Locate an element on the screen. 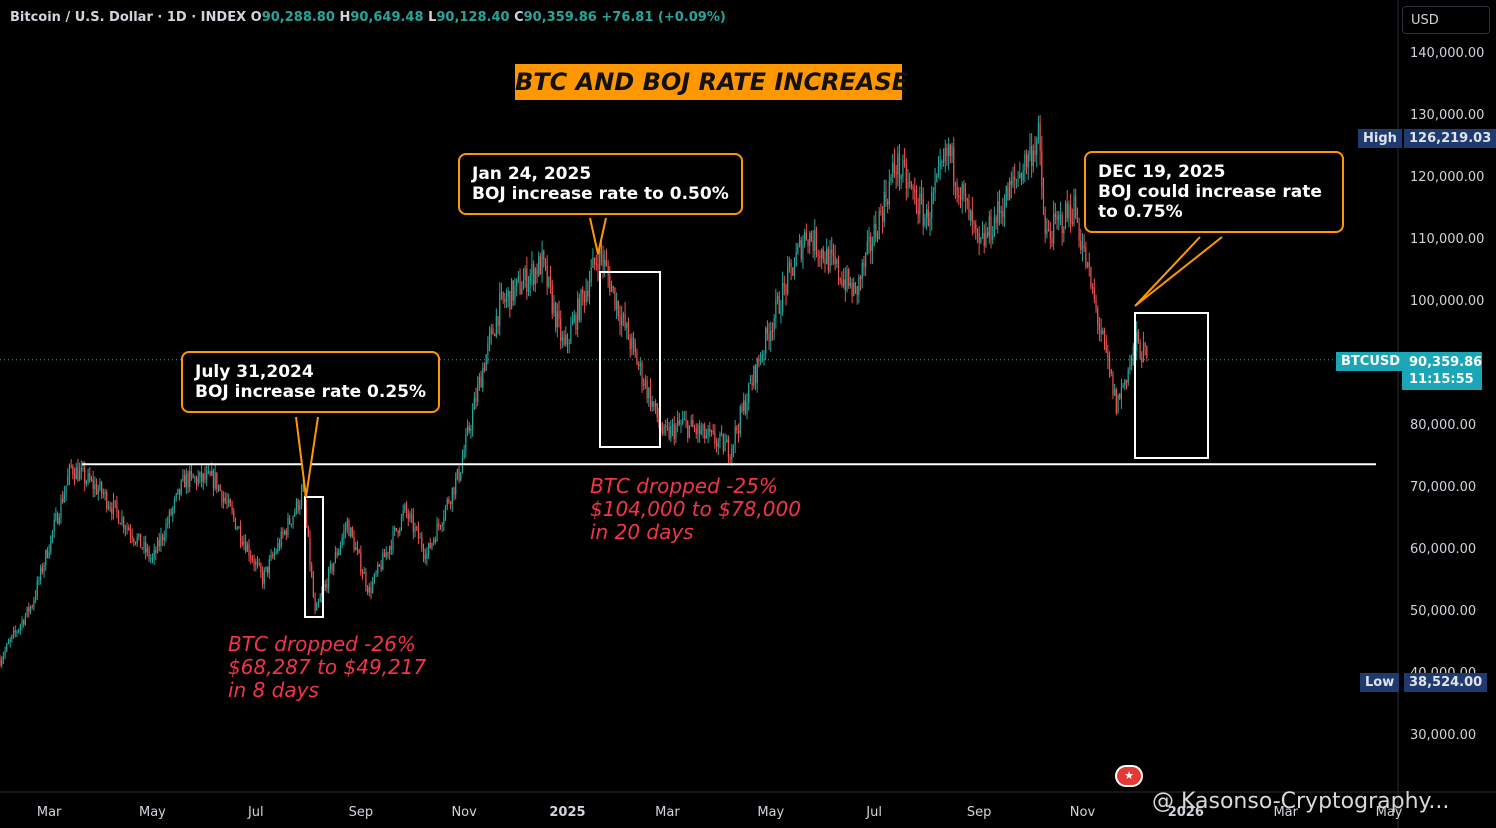 This screenshot has height=828, width=1496. symbol-name: Bitcoin / U.S. Dollar · 1D · INDEX is located at coordinates (128, 17).